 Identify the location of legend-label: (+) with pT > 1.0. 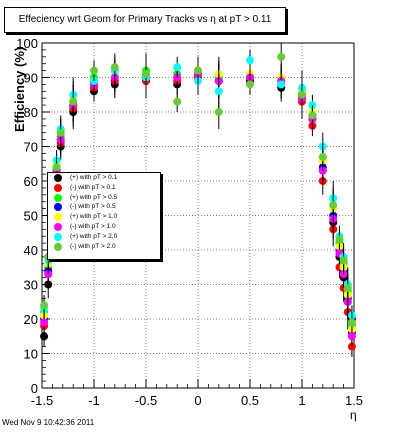
(94, 217).